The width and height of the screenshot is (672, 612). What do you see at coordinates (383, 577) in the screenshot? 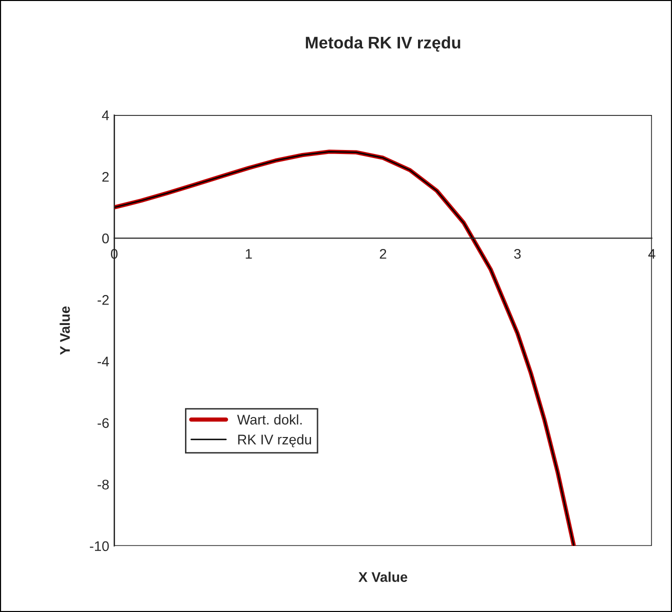
I see `x-axis-title: X Value` at bounding box center [383, 577].